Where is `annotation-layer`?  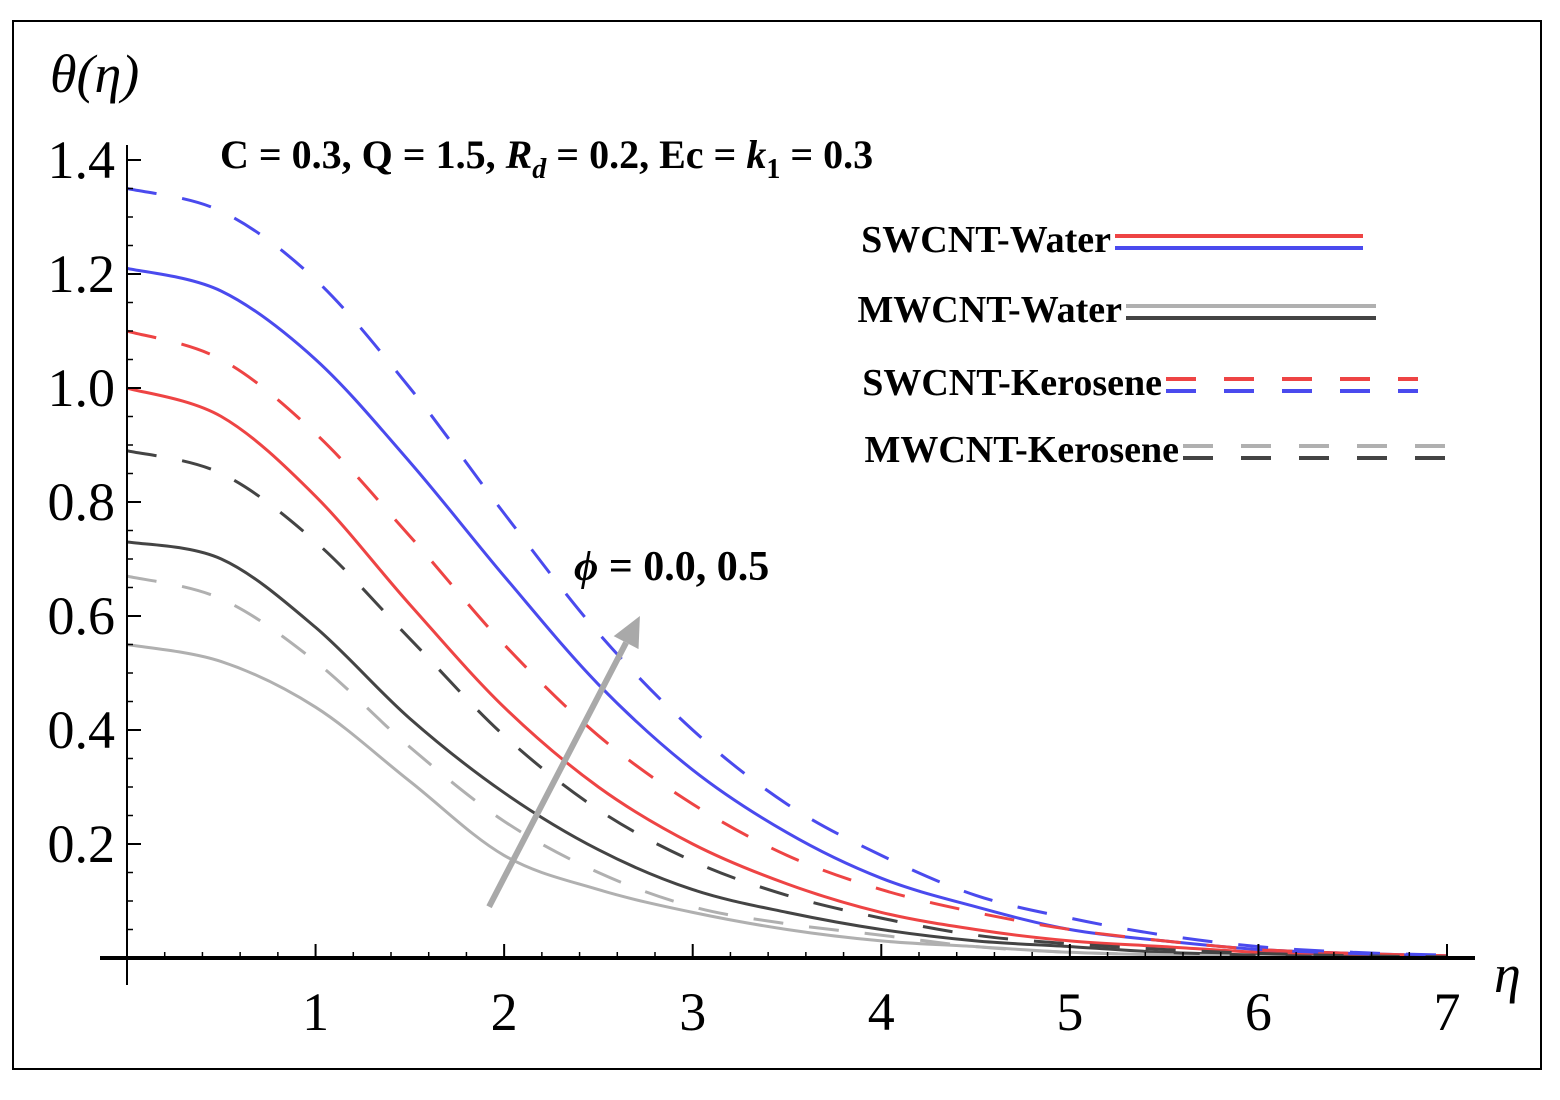
annotation-layer is located at coordinates (563, 762).